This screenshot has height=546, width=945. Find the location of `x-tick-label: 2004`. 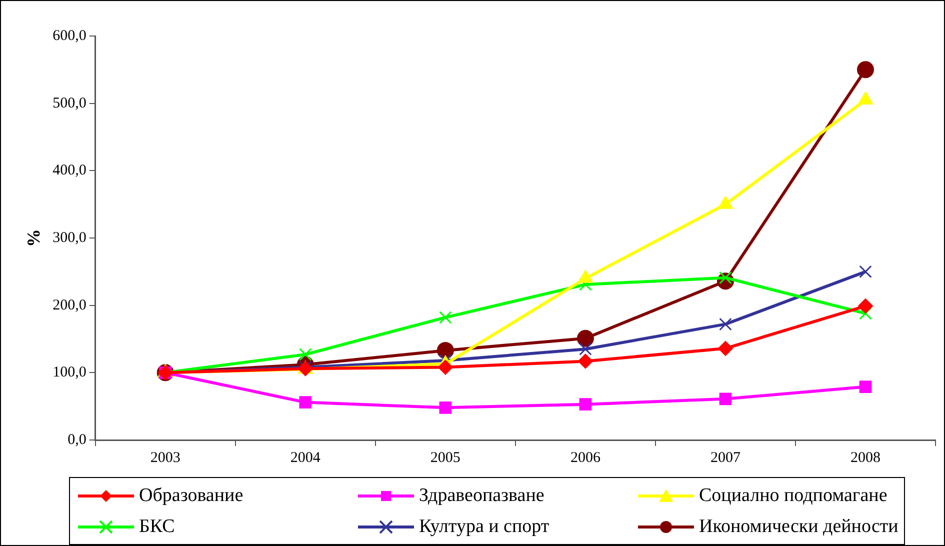

x-tick-label: 2004 is located at coordinates (305, 458).